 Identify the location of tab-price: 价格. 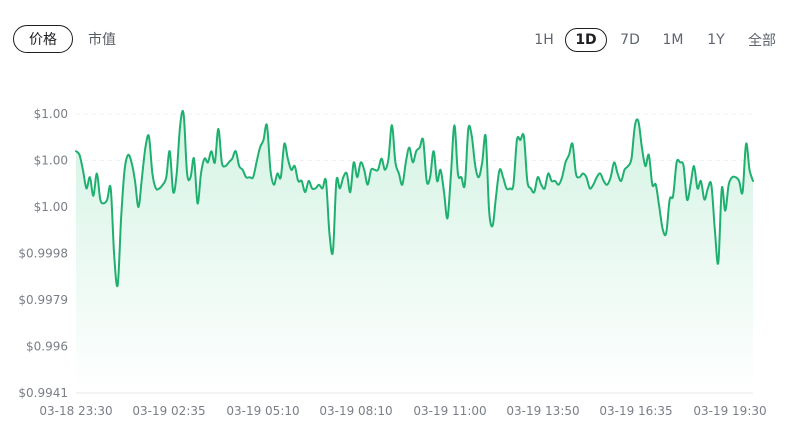
(43, 39).